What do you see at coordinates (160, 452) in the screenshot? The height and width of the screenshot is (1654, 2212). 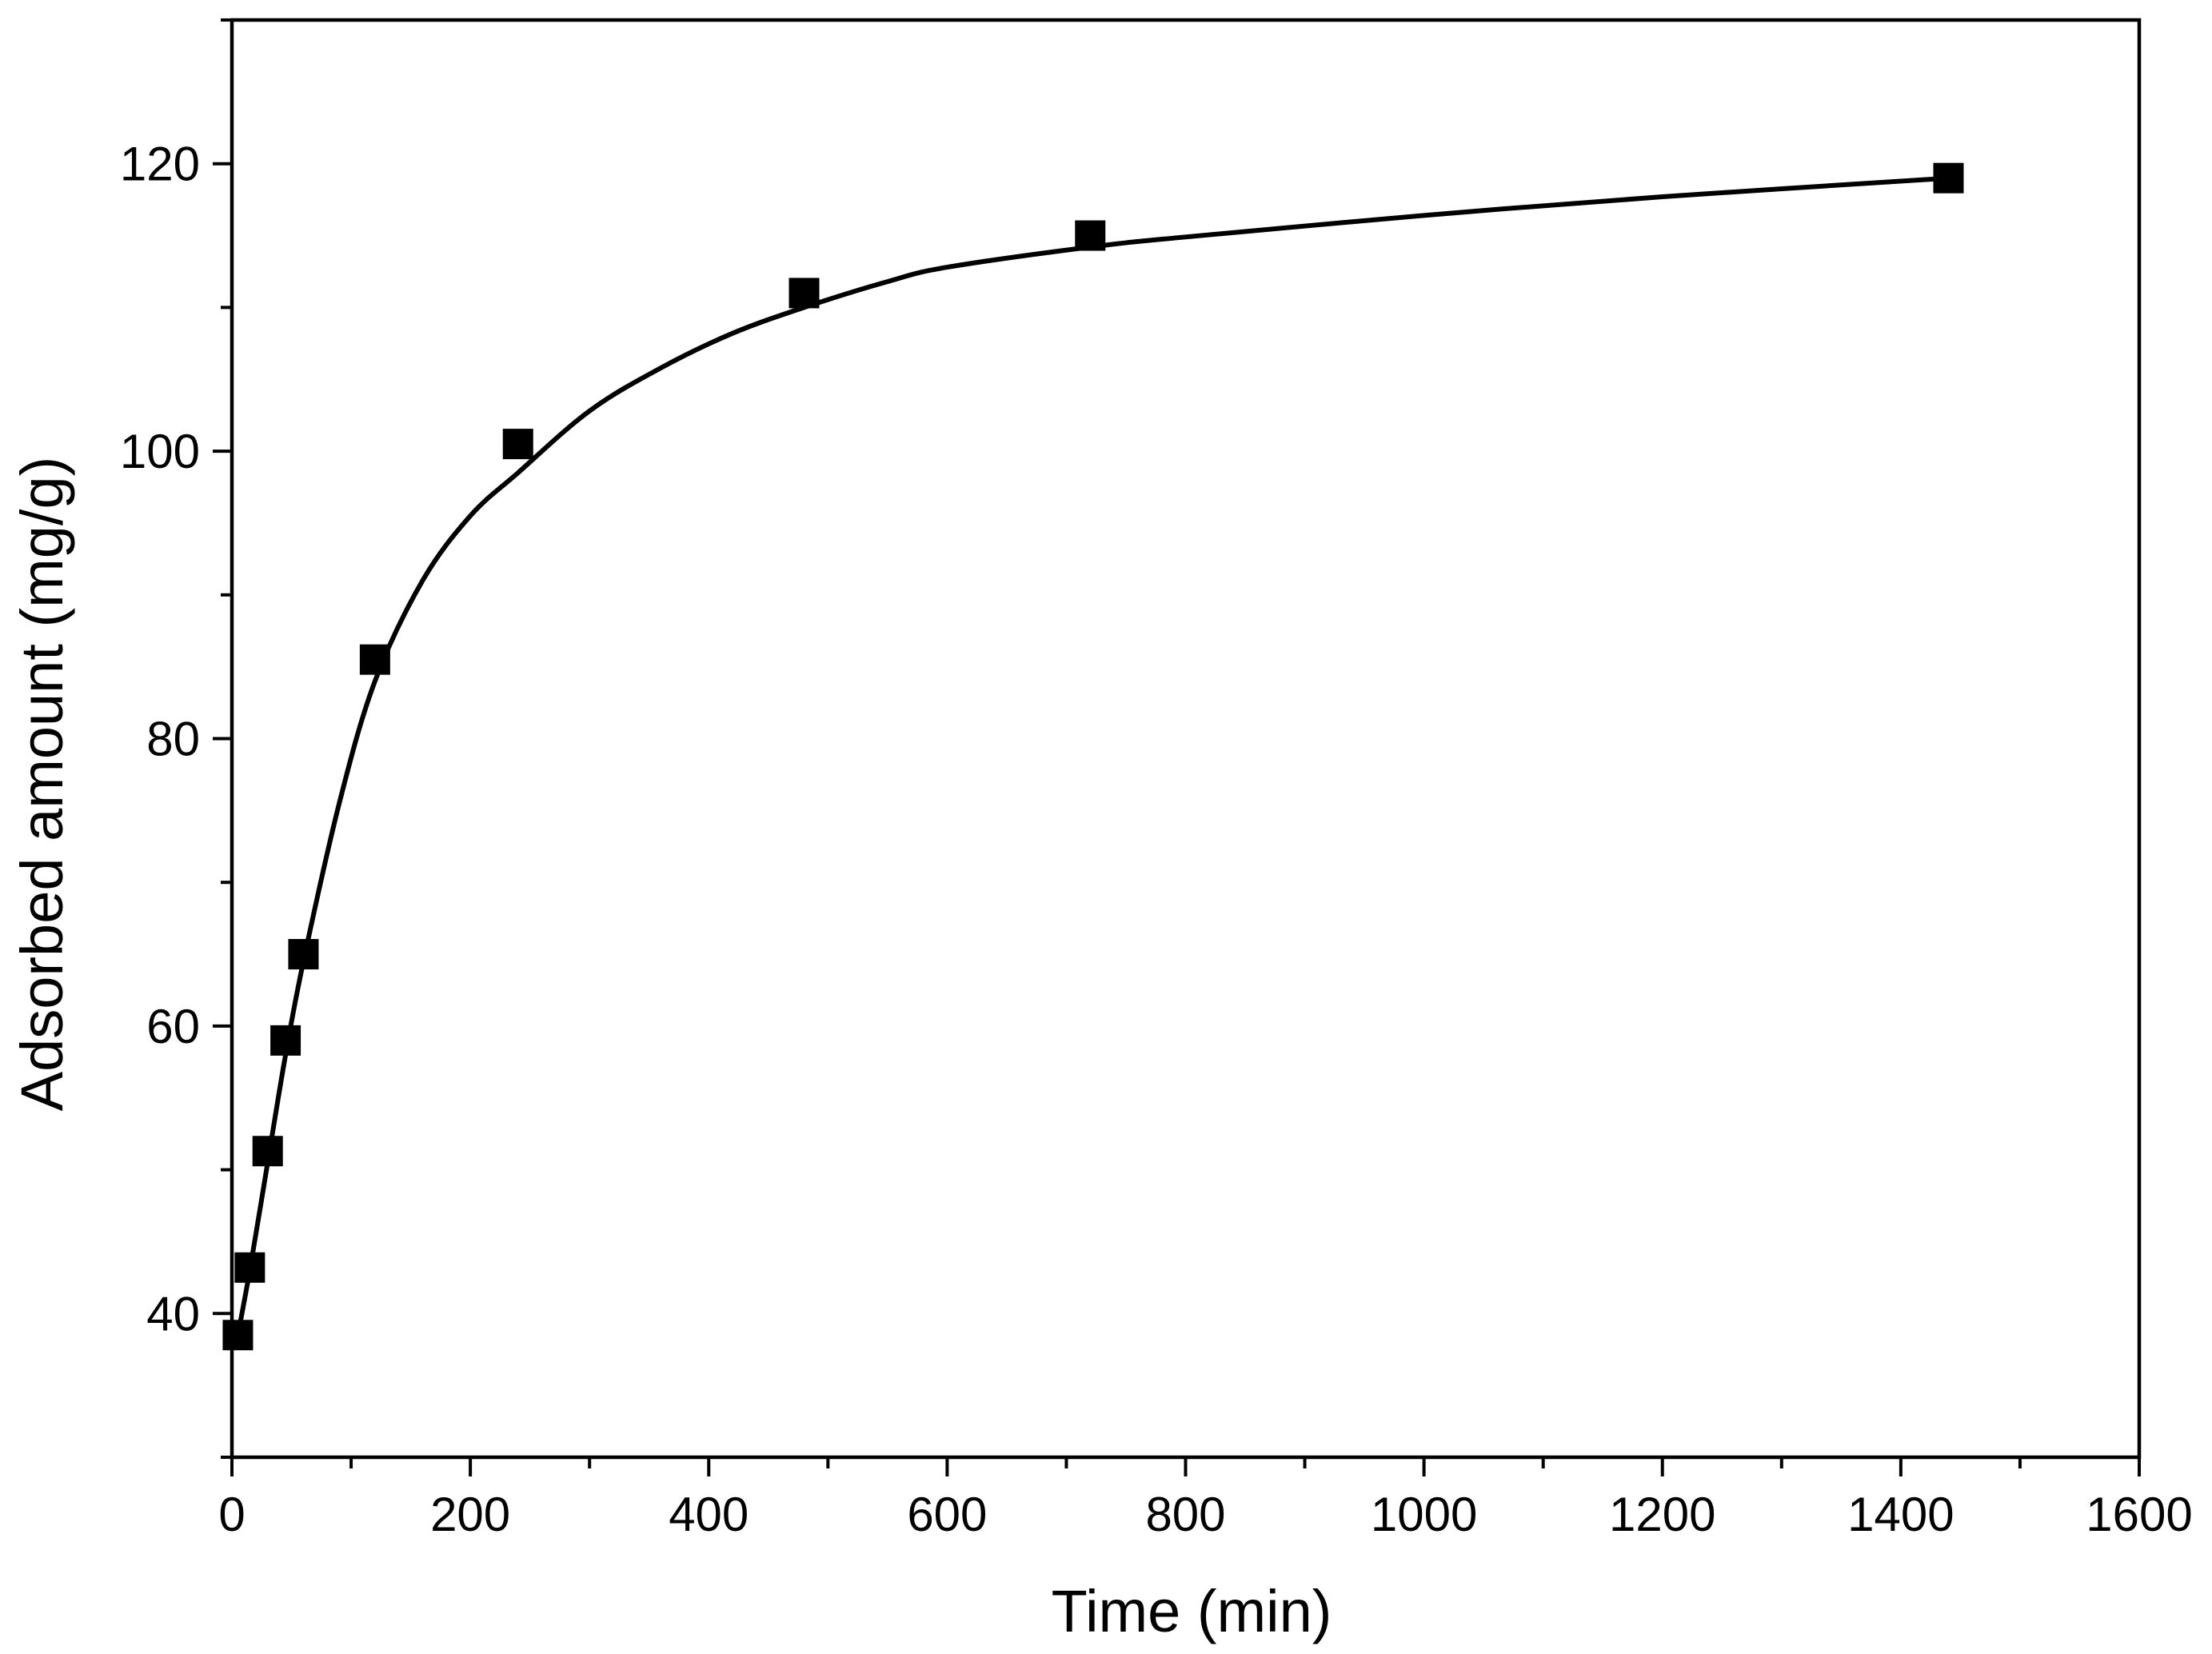 I see `y-tick-label: 100` at bounding box center [160, 452].